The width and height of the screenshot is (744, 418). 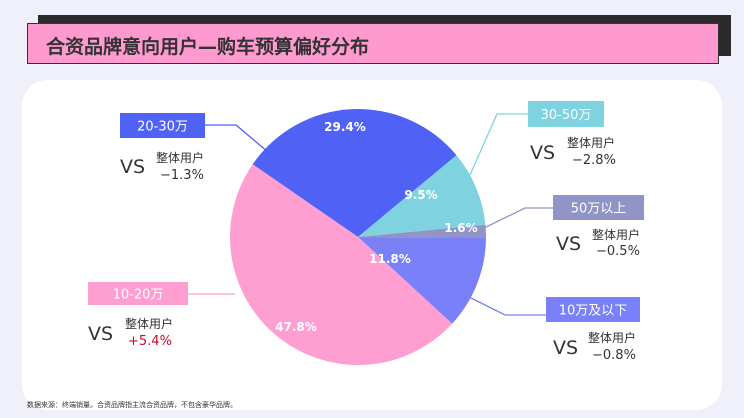 I want to click on data-label: 1.6%, so click(x=460, y=228).